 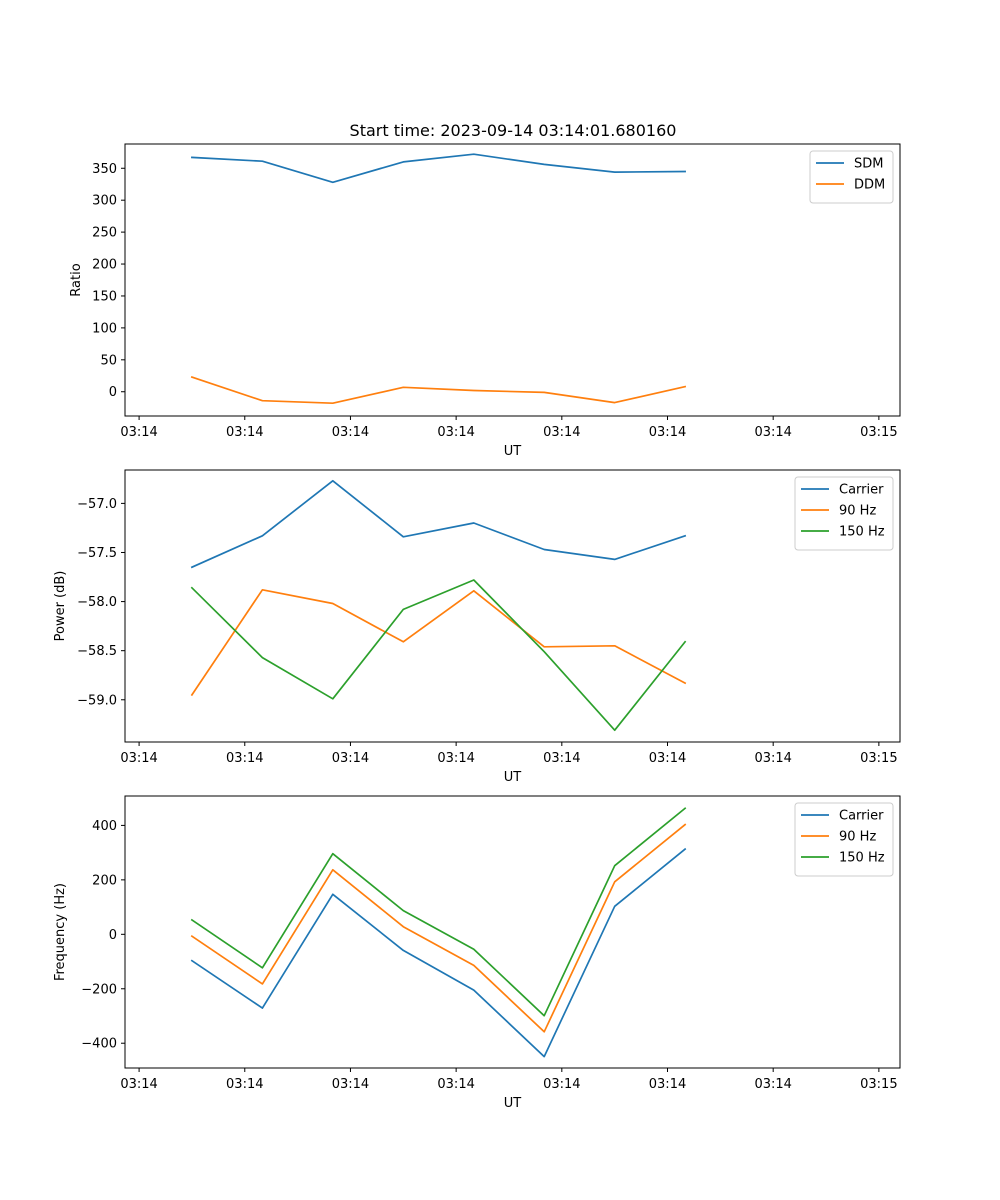 What do you see at coordinates (76, 279) in the screenshot?
I see `y-axis-label: Ratio` at bounding box center [76, 279].